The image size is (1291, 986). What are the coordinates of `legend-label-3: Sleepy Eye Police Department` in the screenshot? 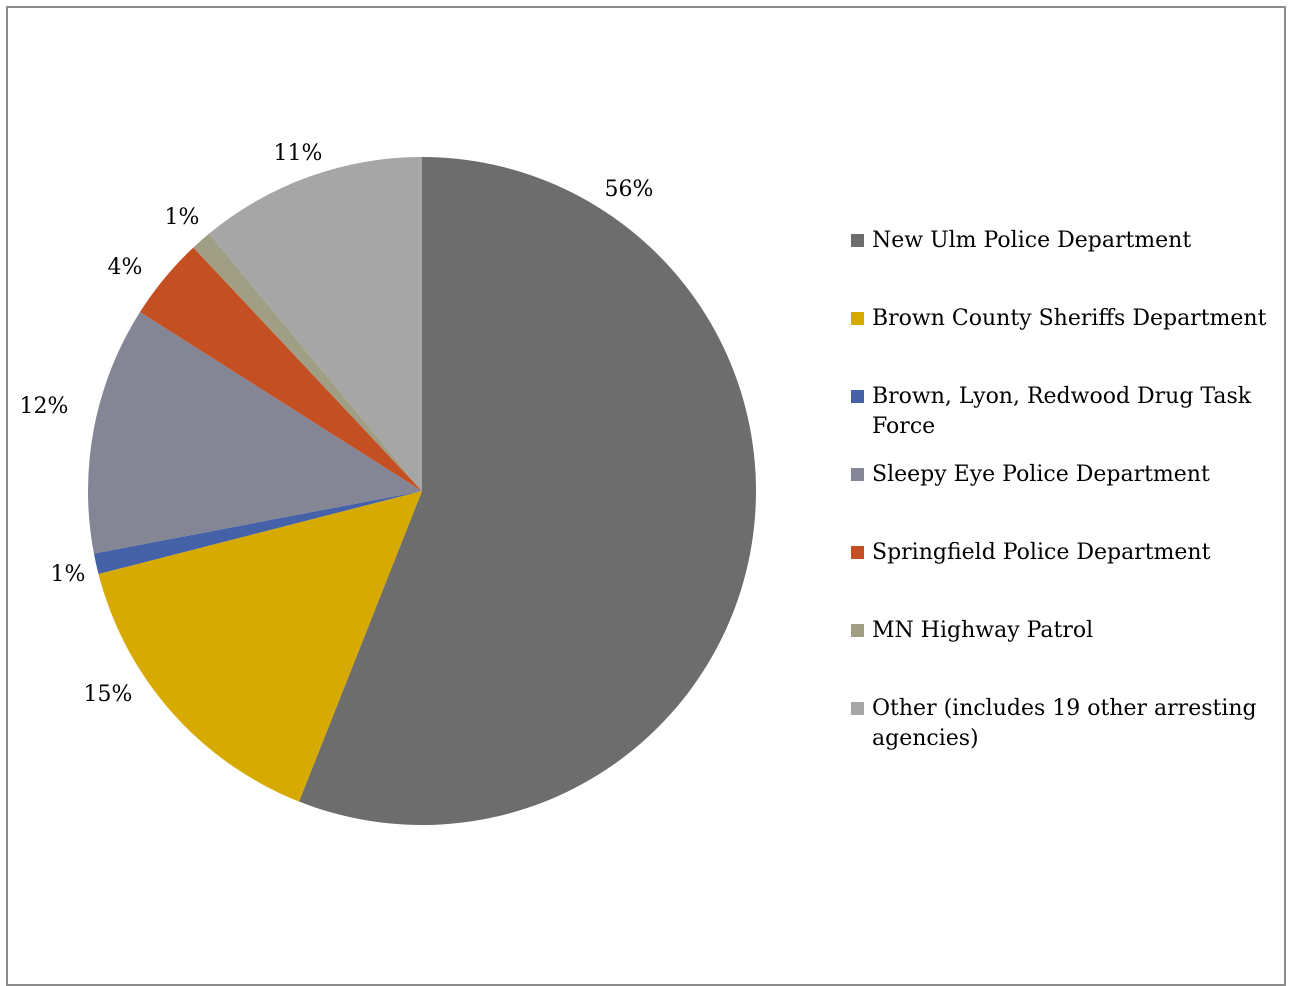 It's located at (1041, 474).